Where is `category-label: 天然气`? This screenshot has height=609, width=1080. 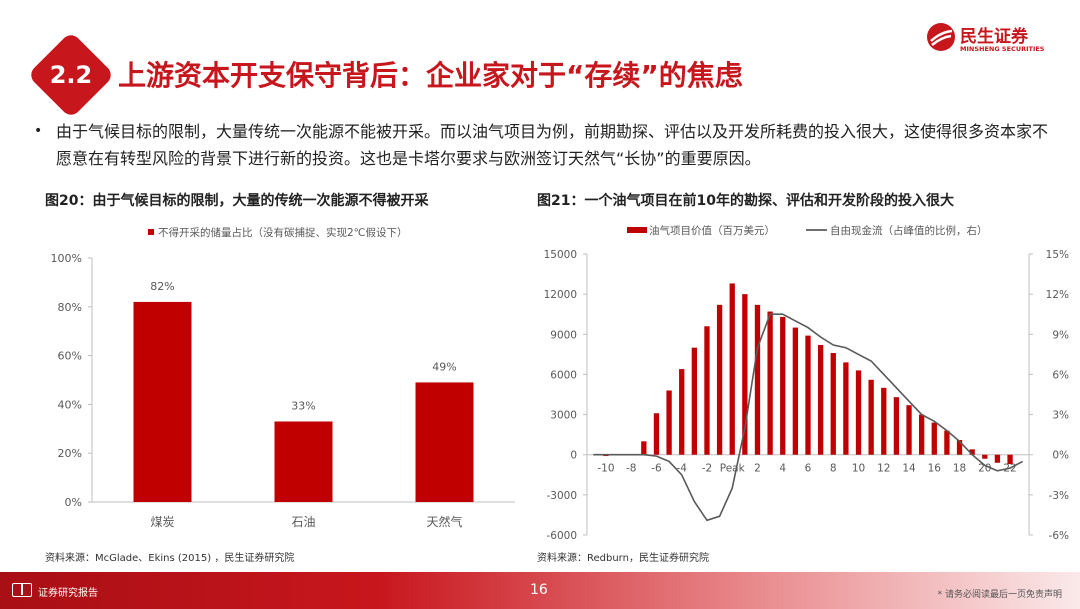
category-label: 天然气 is located at coordinates (444, 521).